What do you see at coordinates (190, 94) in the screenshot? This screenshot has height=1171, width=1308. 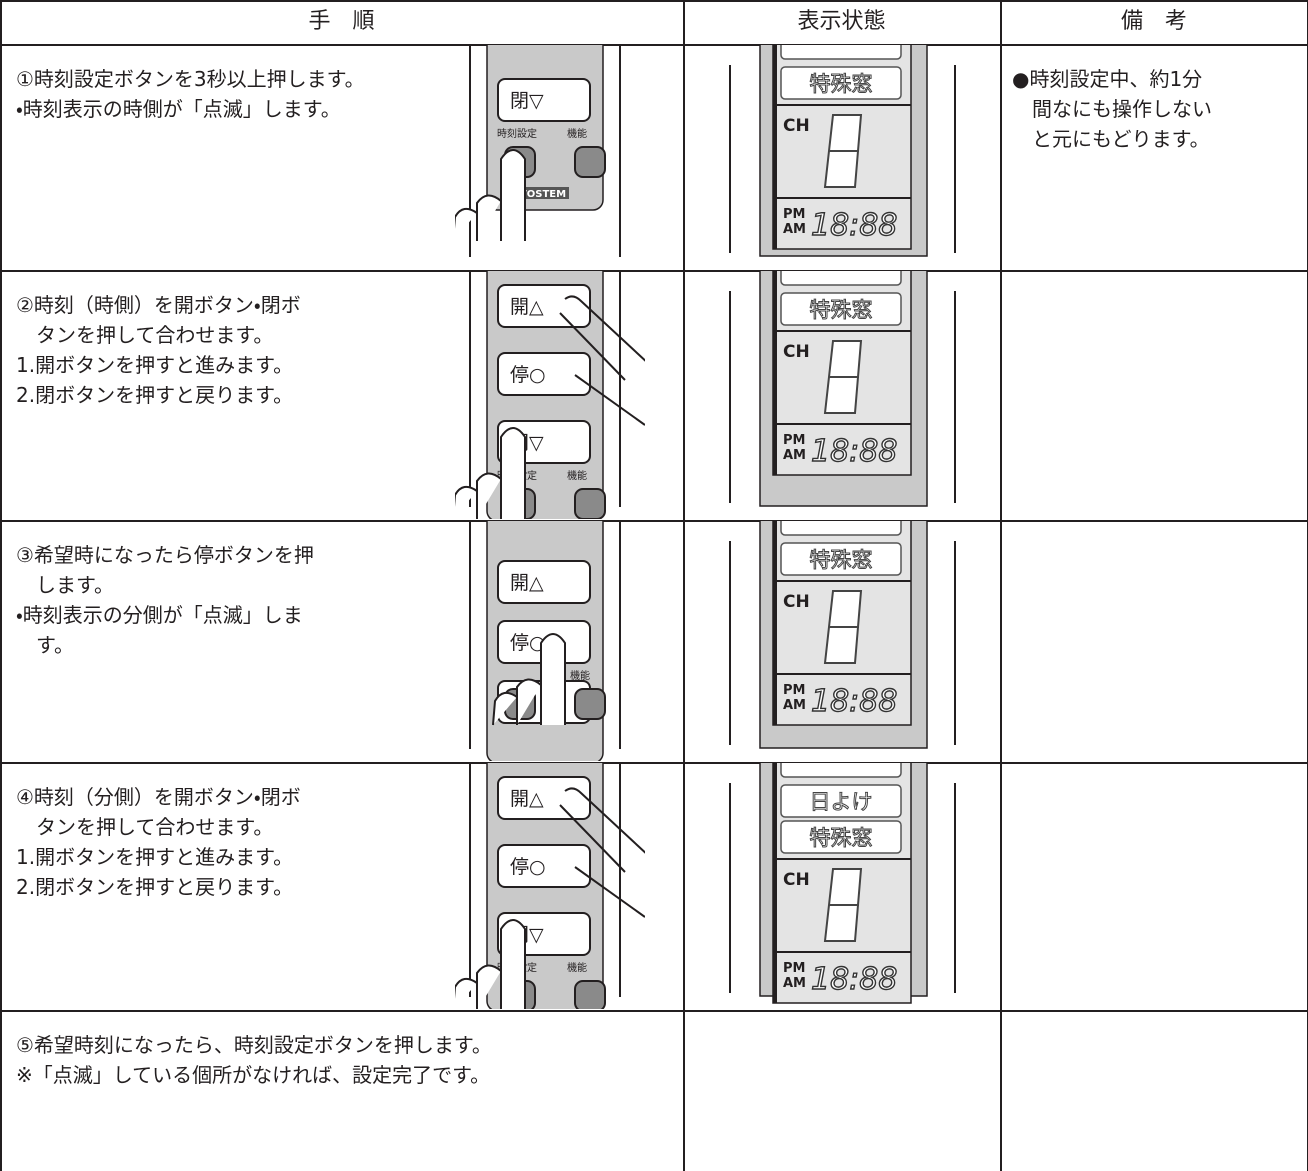 I see `text-block: ①時刻設定ボタンを3秒以上押します。 ・時刻表示の時側が「点滅」します。` at bounding box center [190, 94].